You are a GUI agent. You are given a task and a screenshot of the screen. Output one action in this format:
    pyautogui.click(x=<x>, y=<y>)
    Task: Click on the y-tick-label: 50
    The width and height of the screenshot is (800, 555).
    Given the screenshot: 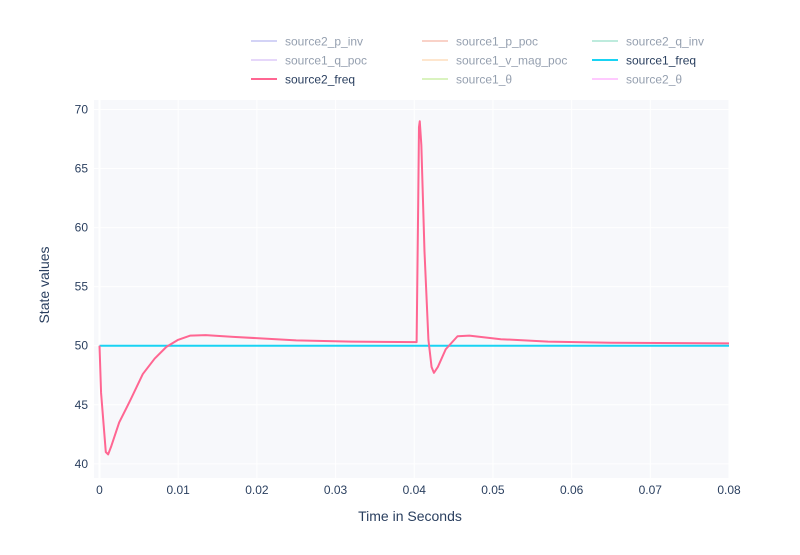 What is the action you would take?
    pyautogui.click(x=82, y=346)
    